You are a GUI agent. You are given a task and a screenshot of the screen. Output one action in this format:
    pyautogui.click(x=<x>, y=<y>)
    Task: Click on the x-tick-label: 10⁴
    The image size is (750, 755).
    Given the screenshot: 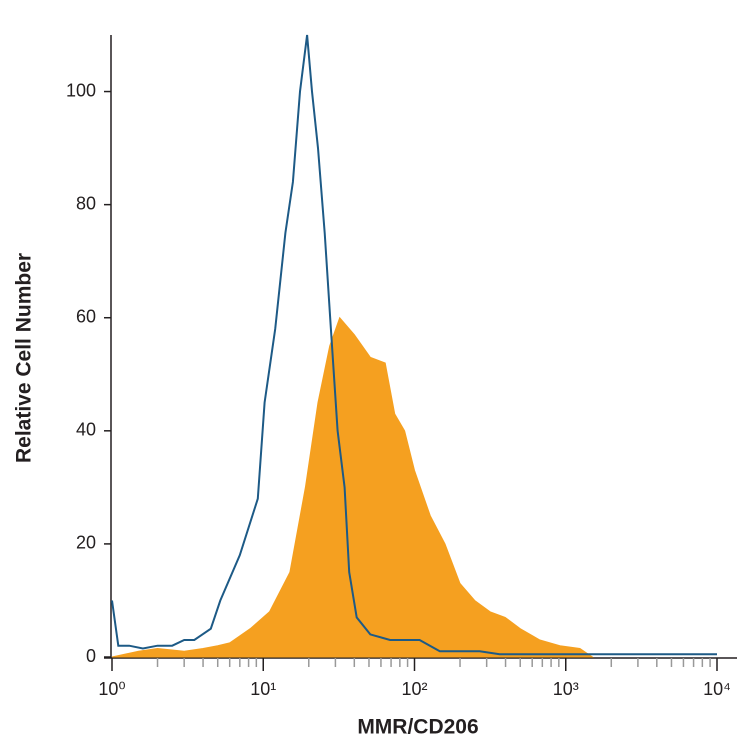 What is the action you would take?
    pyautogui.click(x=717, y=689)
    